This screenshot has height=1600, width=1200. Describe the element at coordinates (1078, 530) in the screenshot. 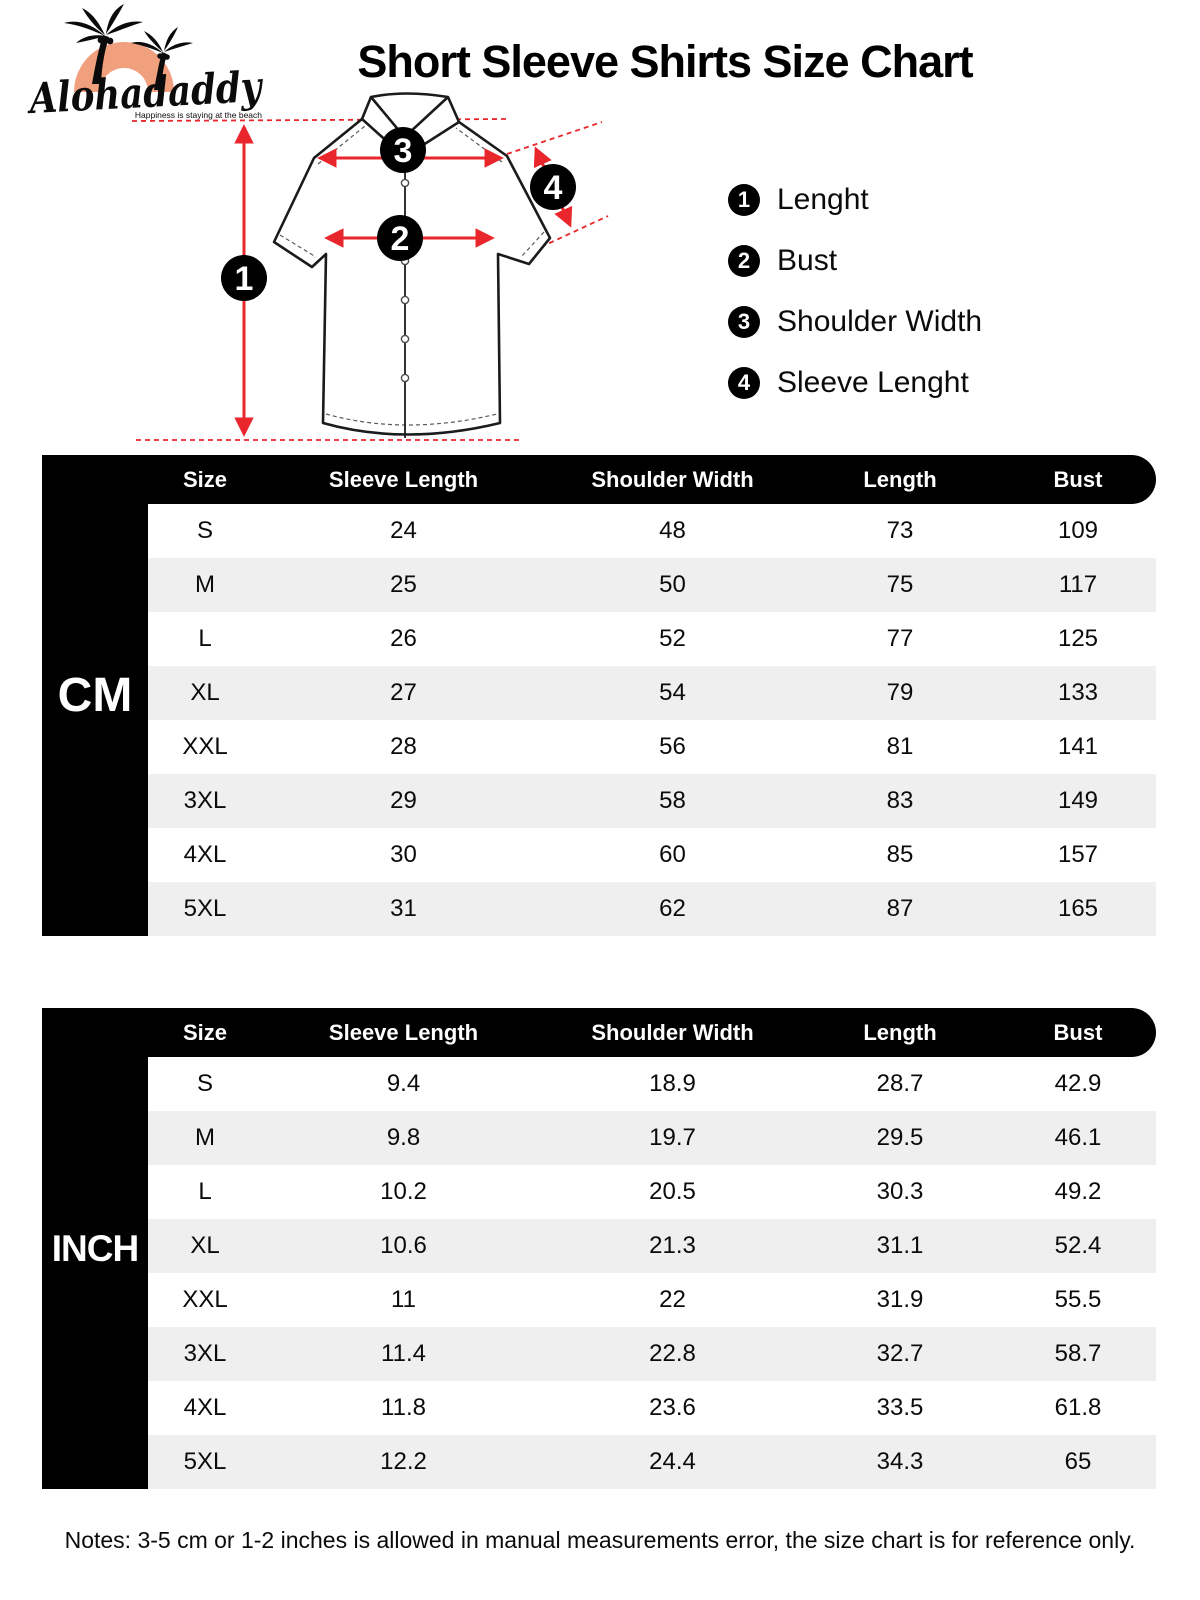

I see `cell-bust: 109` at that location.